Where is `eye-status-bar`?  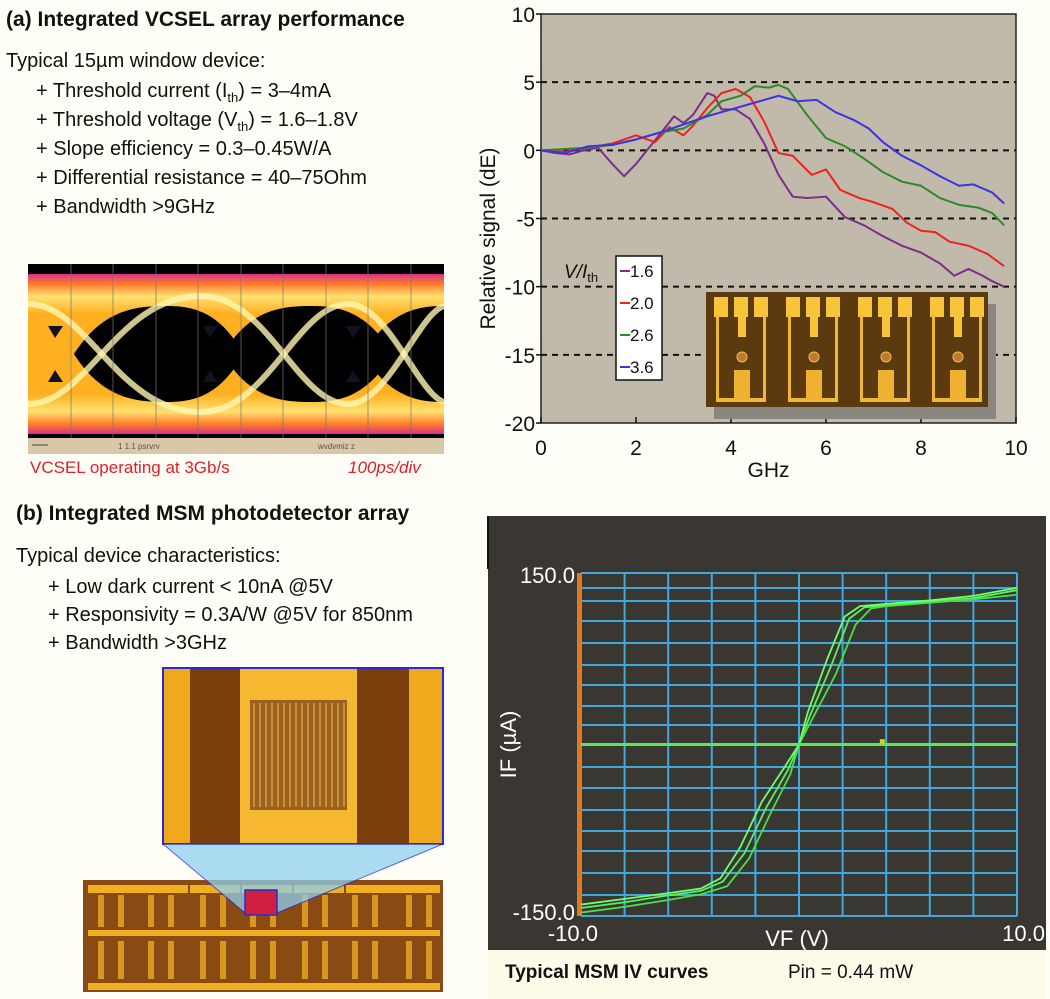
eye-status-bar is located at coordinates (236, 446).